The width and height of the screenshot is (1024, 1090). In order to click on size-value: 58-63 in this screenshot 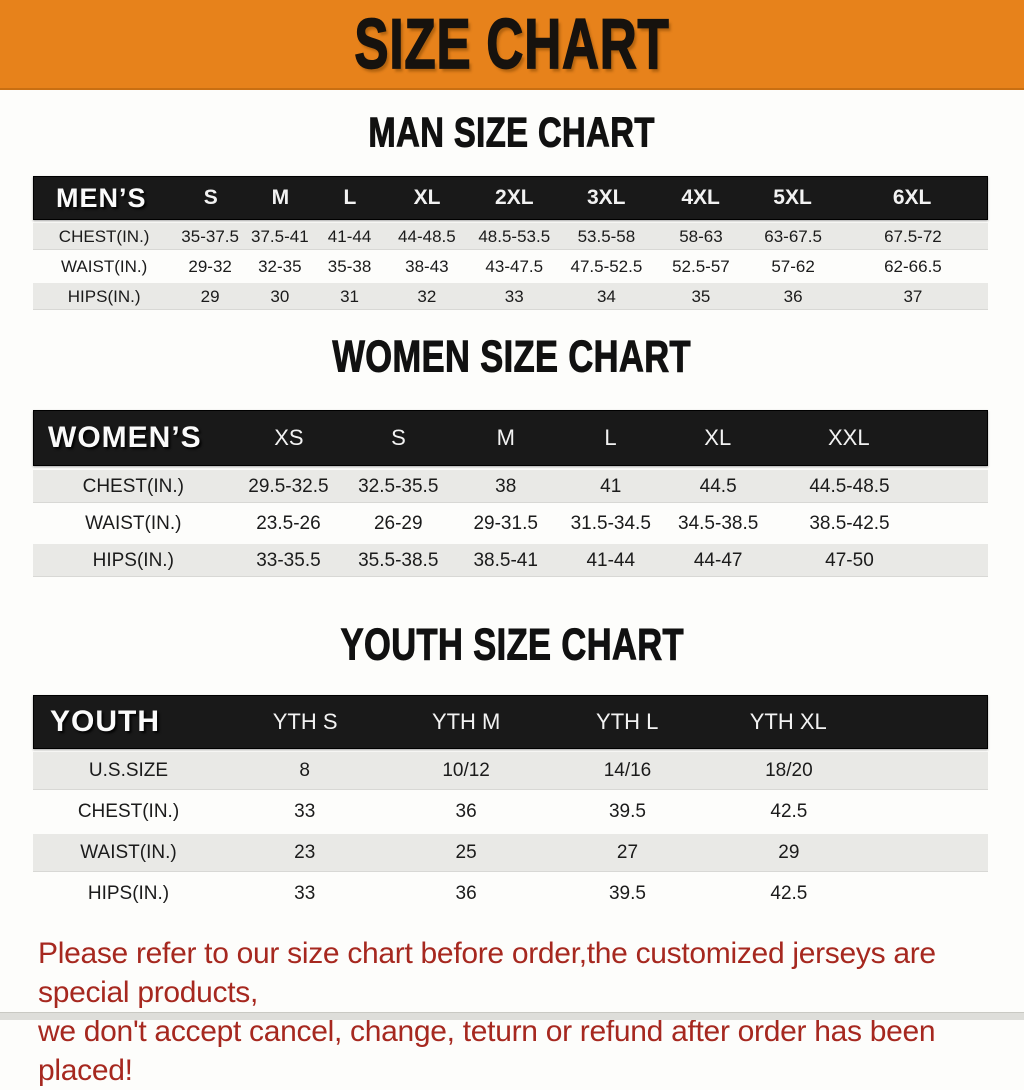, I will do `click(701, 236)`.